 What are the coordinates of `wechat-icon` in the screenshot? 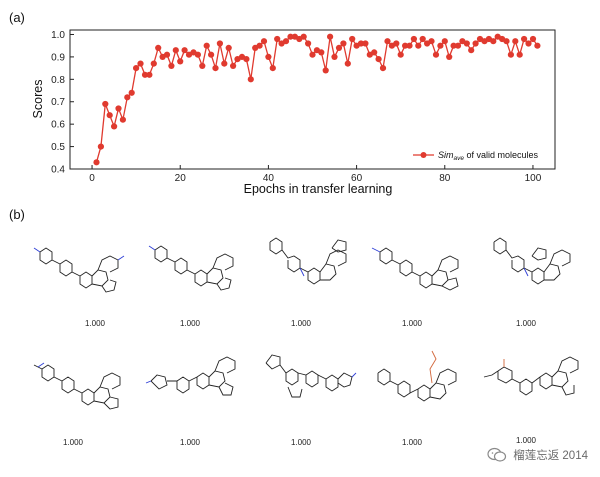 It's located at (497, 454).